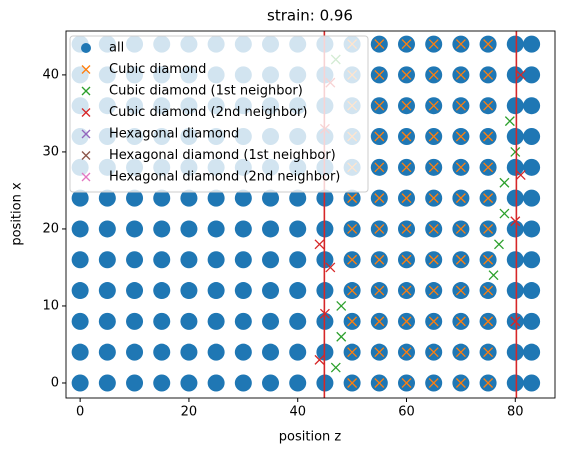 Image resolution: width=563 pixels, height=458 pixels. I want to click on x-tick-label: 40, so click(297, 412).